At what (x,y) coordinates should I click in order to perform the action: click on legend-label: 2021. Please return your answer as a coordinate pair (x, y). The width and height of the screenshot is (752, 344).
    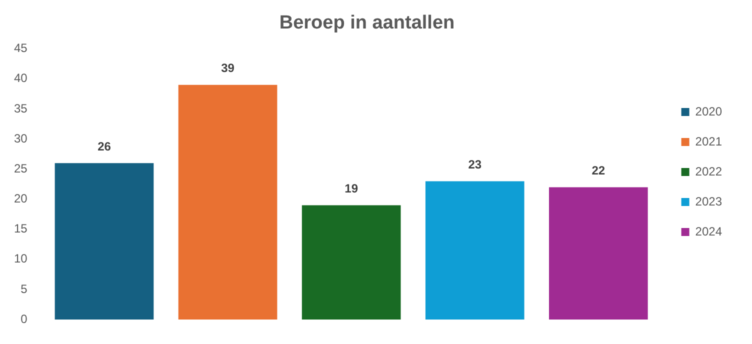
    Looking at the image, I should click on (708, 141).